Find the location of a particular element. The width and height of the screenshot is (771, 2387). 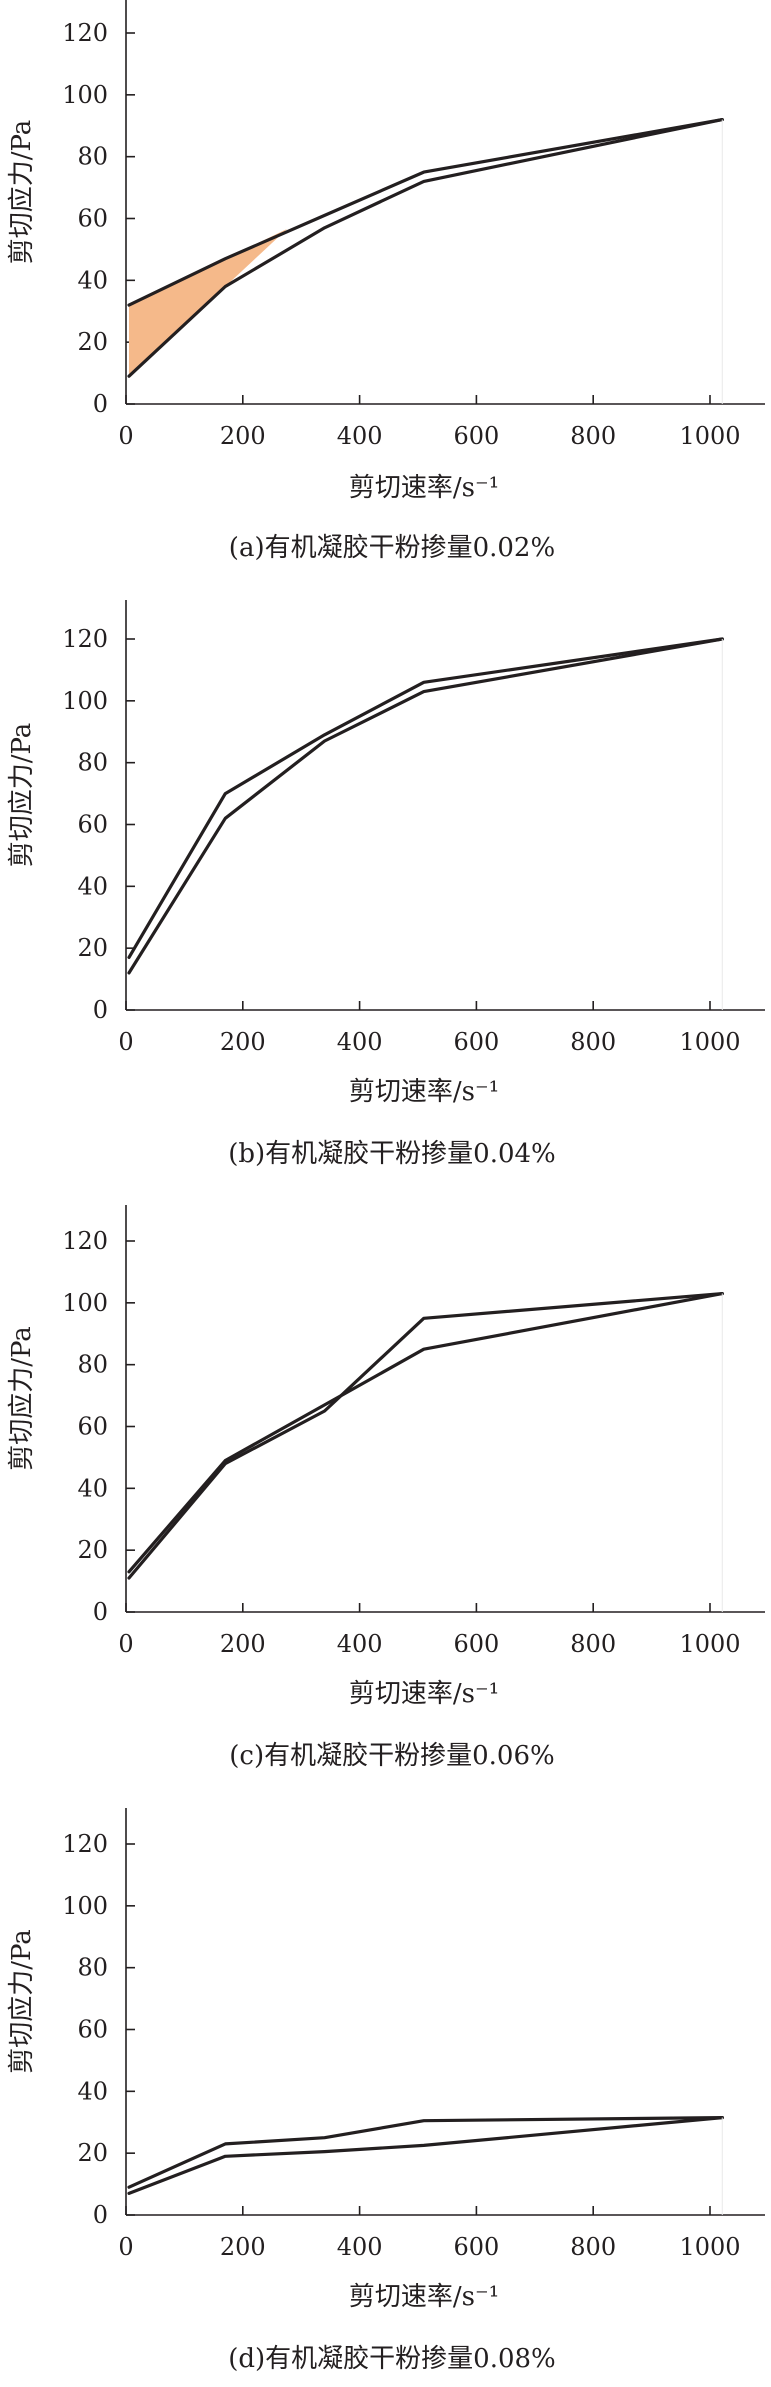

panel-caption: (b)有机凝胶干粉掺量0.04% is located at coordinates (392, 1154).